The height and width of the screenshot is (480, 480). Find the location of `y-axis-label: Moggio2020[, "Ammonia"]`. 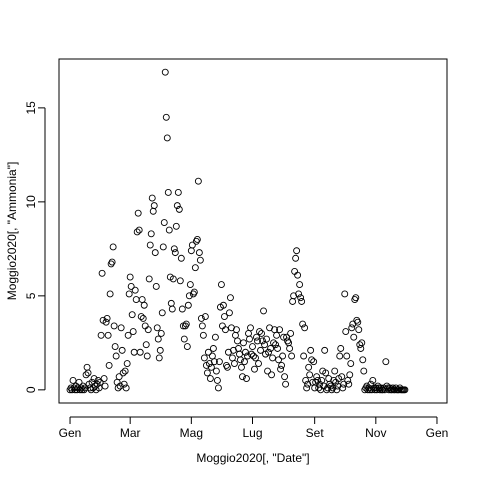

y-axis-label: Moggio2020[, "Ammonia"] is located at coordinates (12, 231).